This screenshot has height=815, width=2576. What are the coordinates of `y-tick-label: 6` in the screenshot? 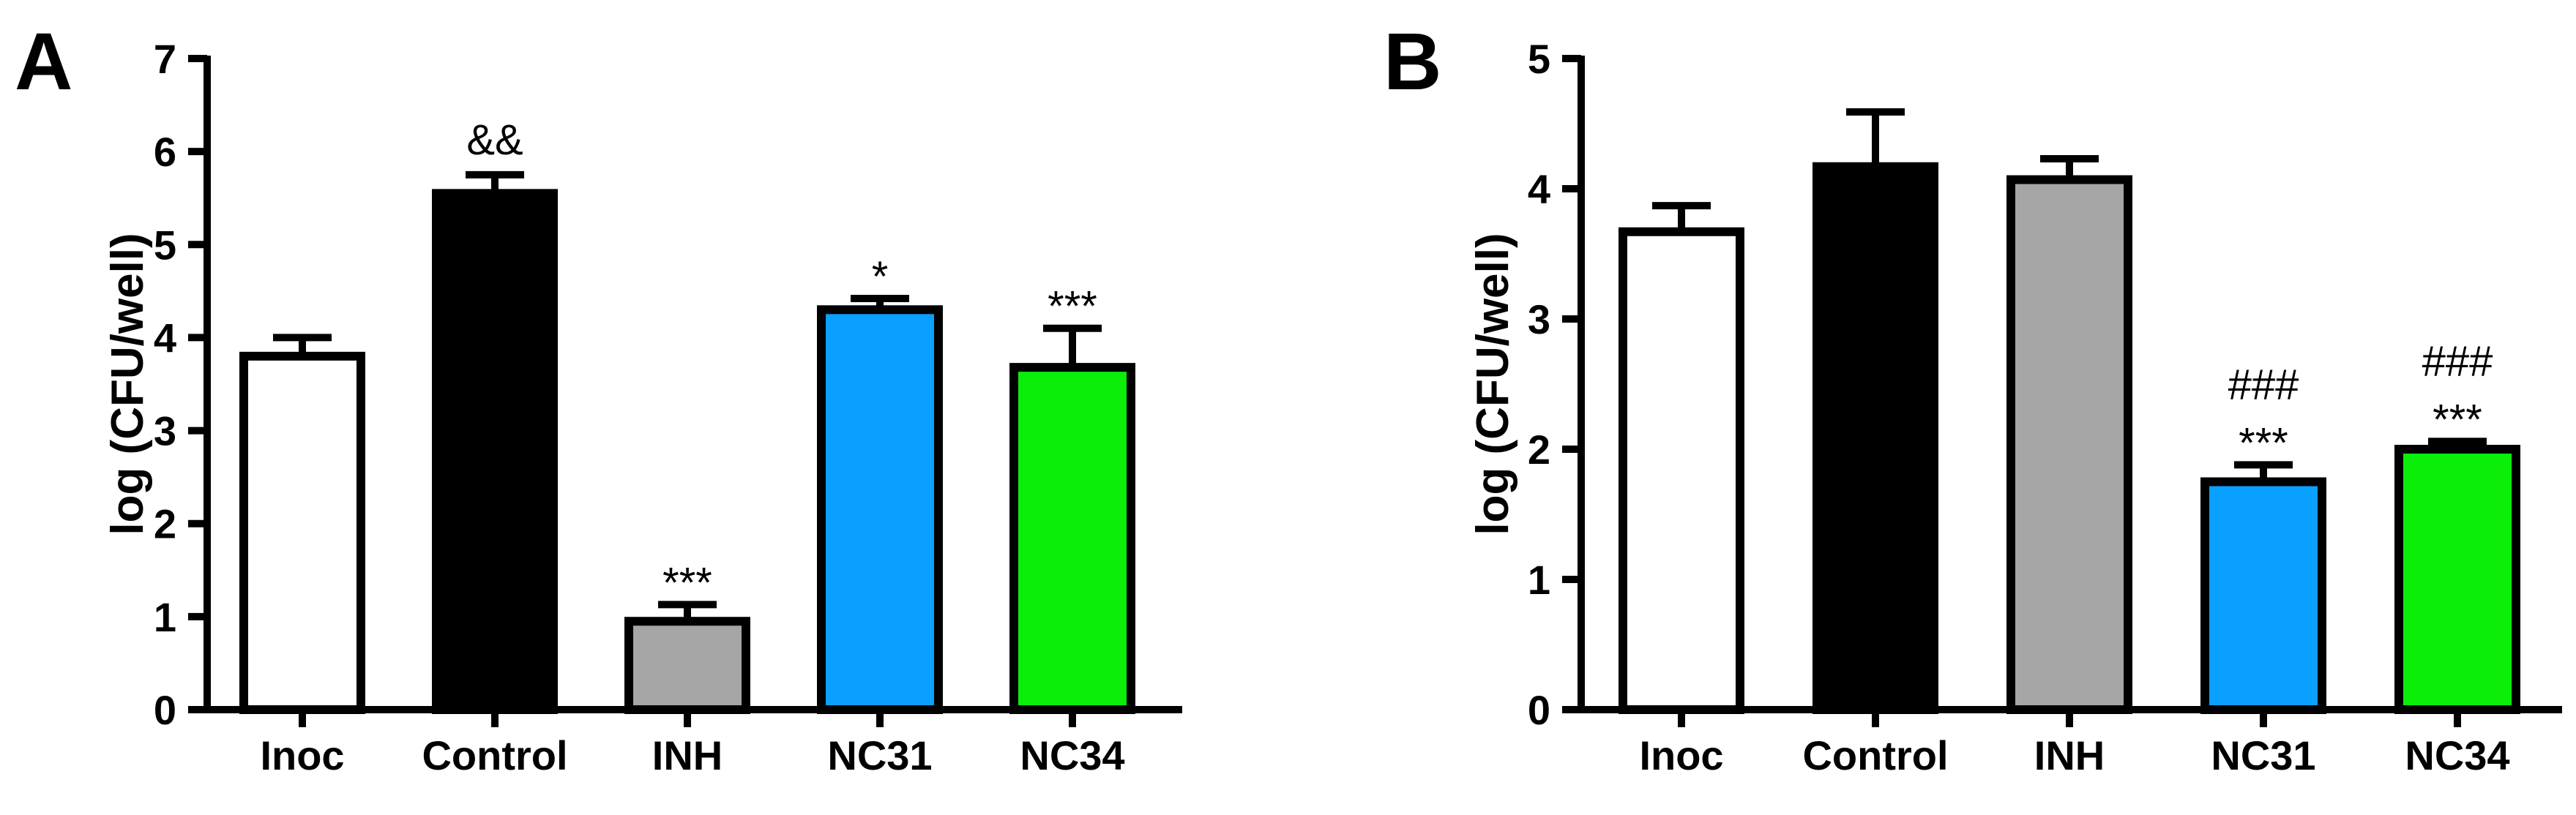 It's located at (165, 152).